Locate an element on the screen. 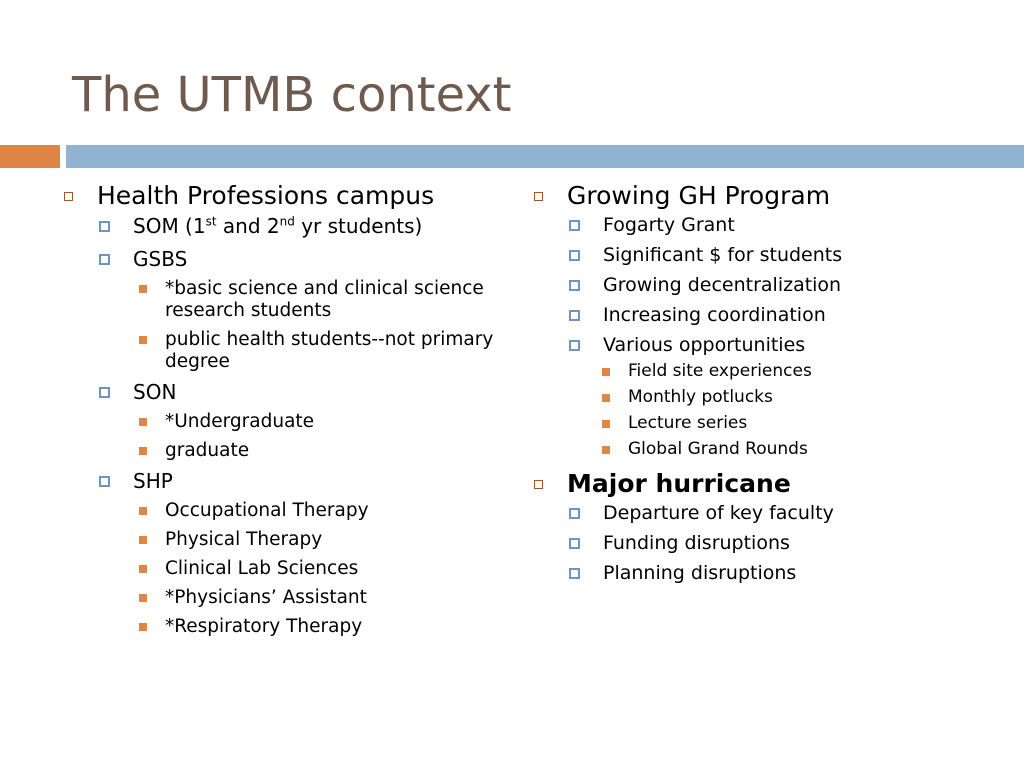  bullet-text: graduate is located at coordinates (207, 450).